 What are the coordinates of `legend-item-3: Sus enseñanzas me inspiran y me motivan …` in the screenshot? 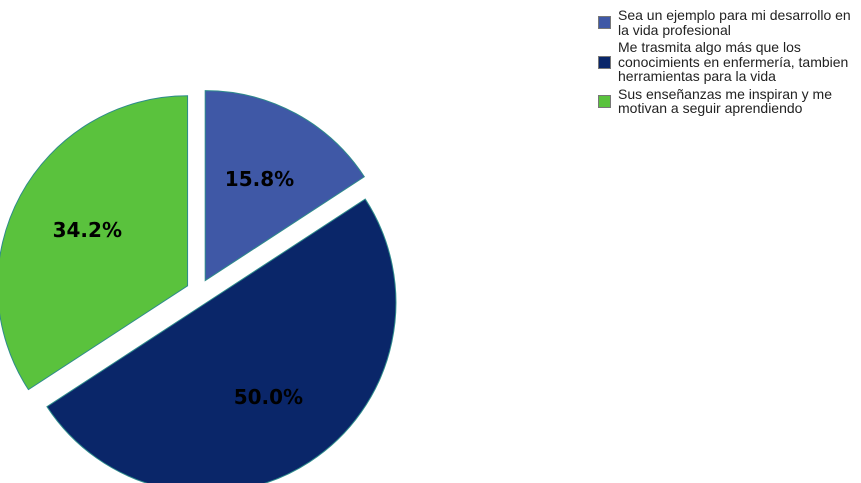 It's located at (729, 100).